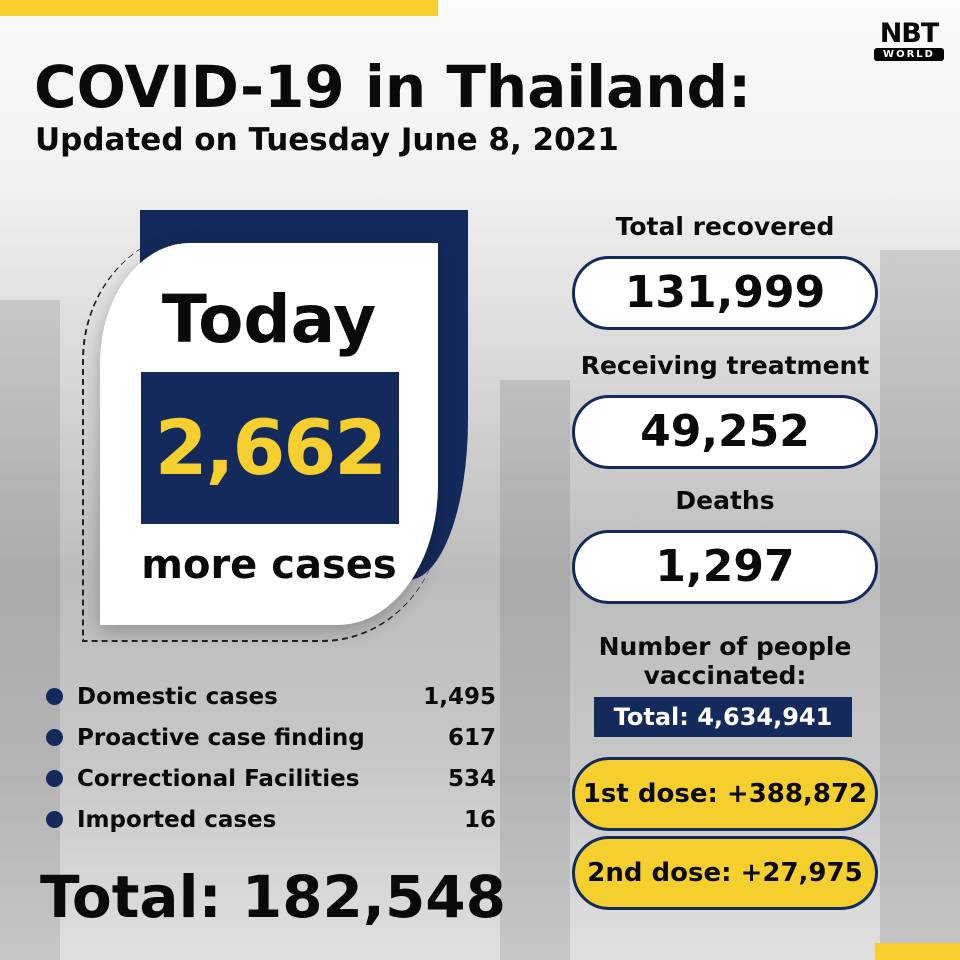 The height and width of the screenshot is (960, 960). What do you see at coordinates (723, 717) in the screenshot?
I see `vaccinated-total: Total: 4,634,941` at bounding box center [723, 717].